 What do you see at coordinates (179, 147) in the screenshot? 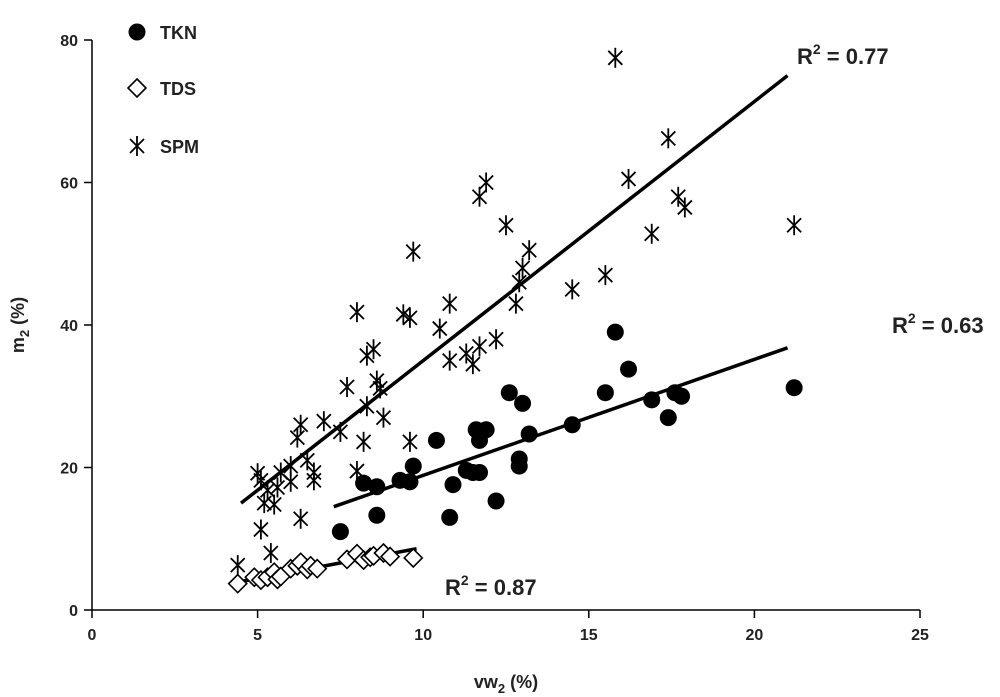
I see `legend-label-spm: SPM` at bounding box center [179, 147].